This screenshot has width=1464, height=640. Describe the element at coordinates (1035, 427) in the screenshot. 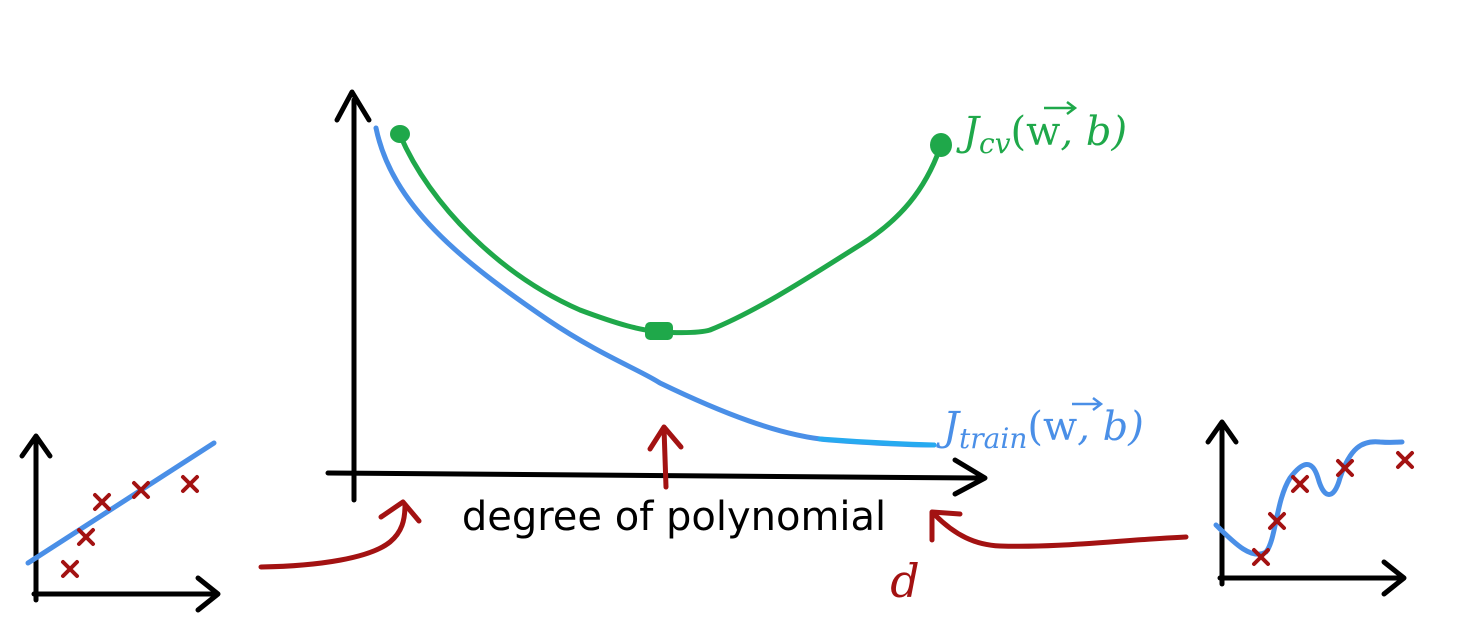

I see `train-args-prefix: (` at that location.